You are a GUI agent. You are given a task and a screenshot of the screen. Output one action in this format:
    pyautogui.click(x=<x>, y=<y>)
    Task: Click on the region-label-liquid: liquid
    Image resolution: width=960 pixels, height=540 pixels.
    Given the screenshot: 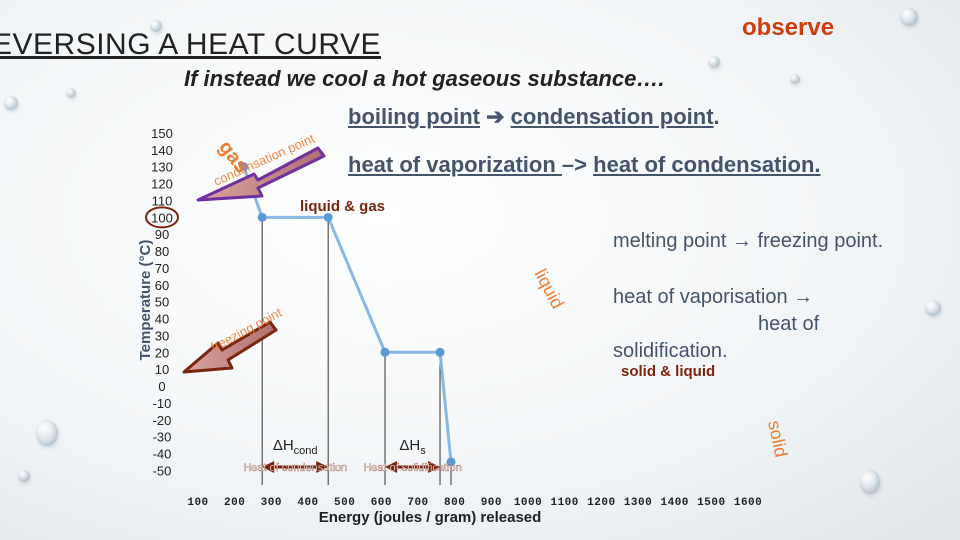 What is the action you would take?
    pyautogui.click(x=548, y=288)
    